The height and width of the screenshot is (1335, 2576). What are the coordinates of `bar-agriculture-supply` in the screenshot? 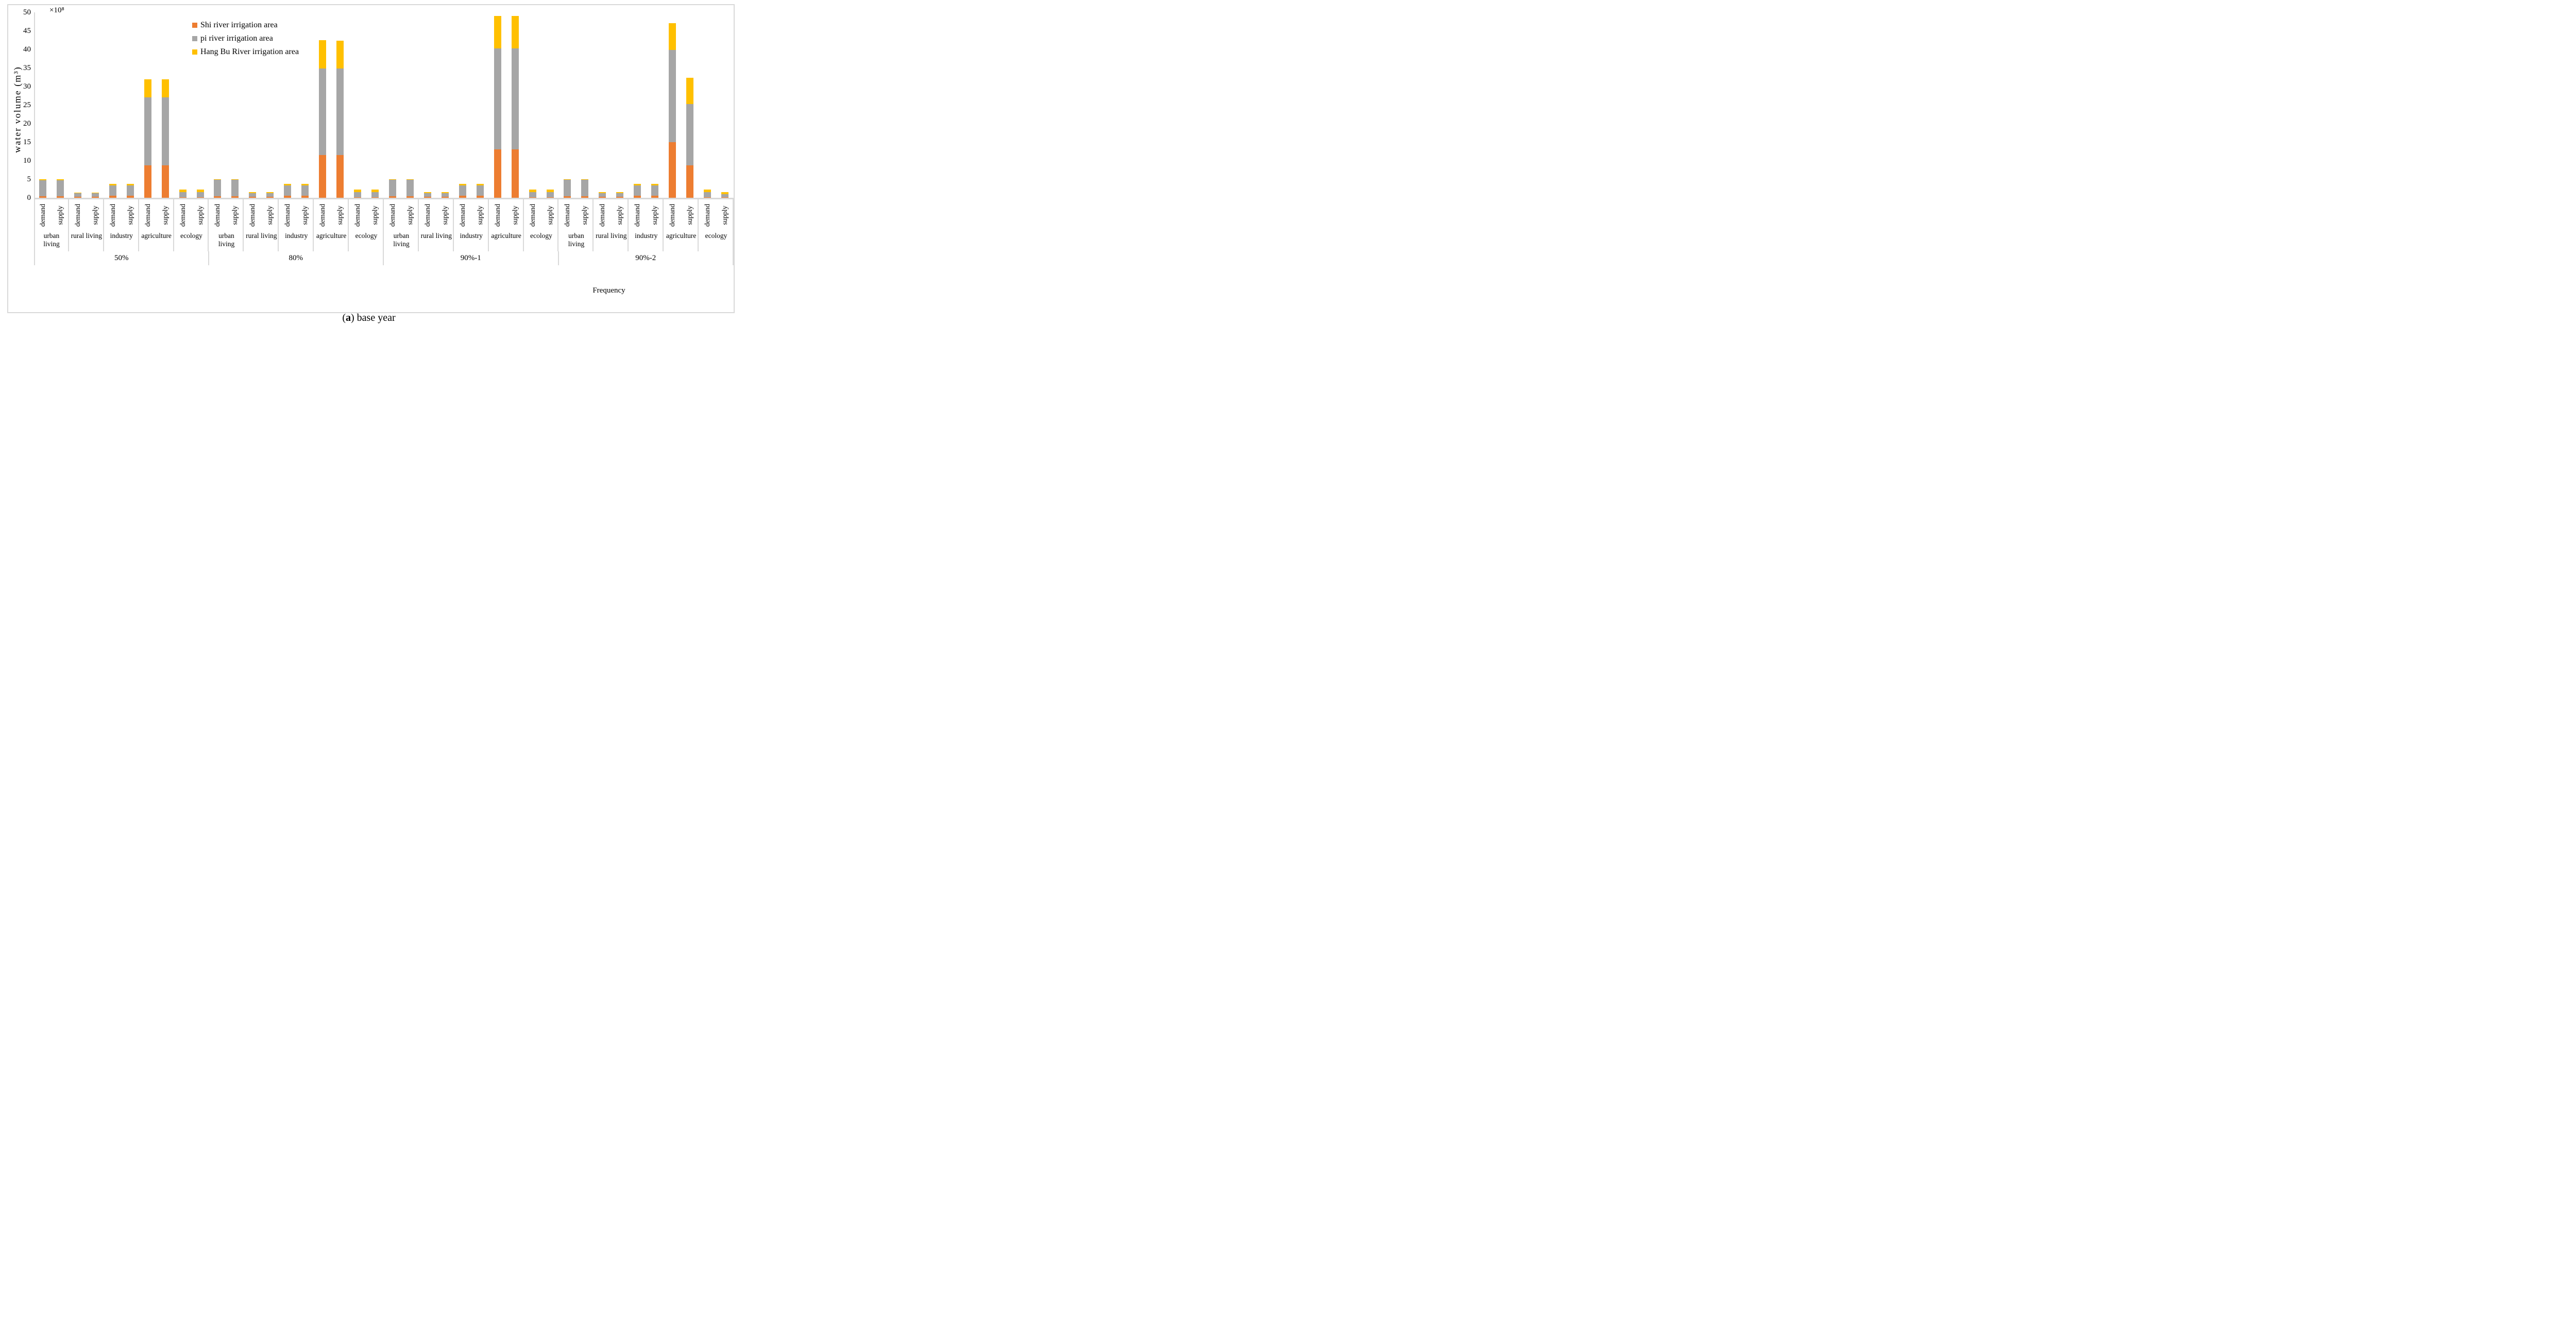 It's located at (690, 137).